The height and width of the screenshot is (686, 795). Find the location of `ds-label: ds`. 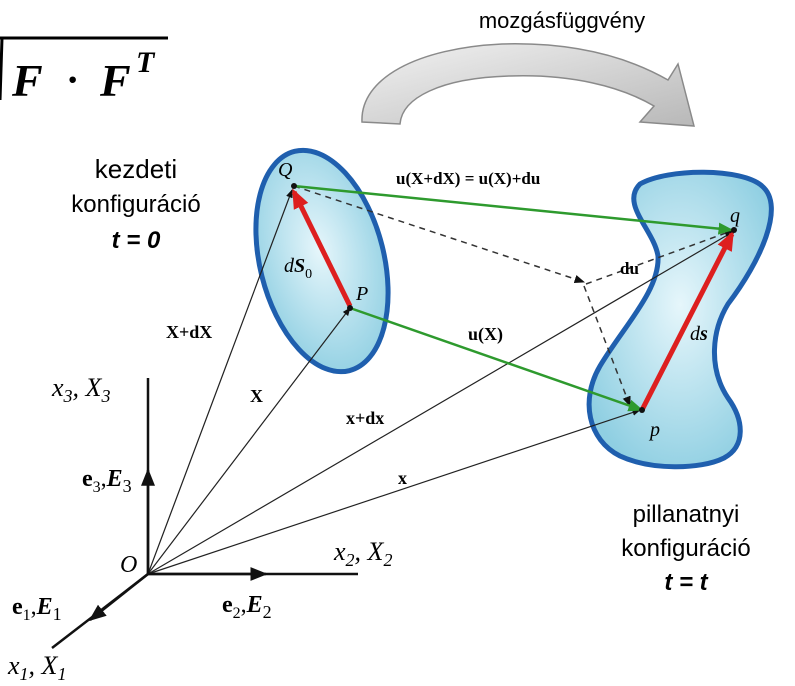

ds-label: ds is located at coordinates (699, 334).